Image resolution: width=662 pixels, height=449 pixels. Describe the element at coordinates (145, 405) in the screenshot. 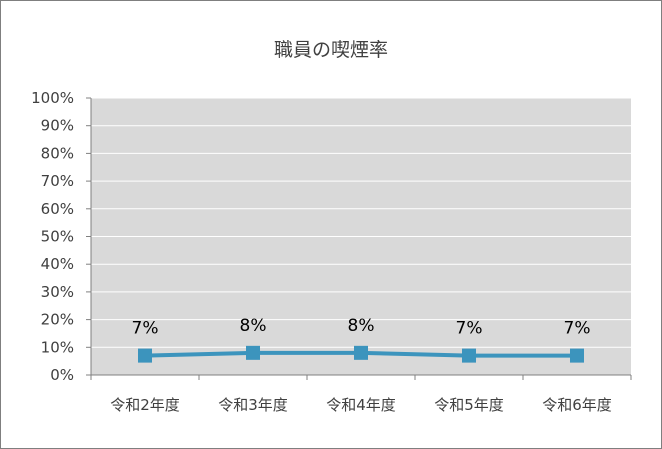

I see `x-tick-label: 令和2年度` at that location.